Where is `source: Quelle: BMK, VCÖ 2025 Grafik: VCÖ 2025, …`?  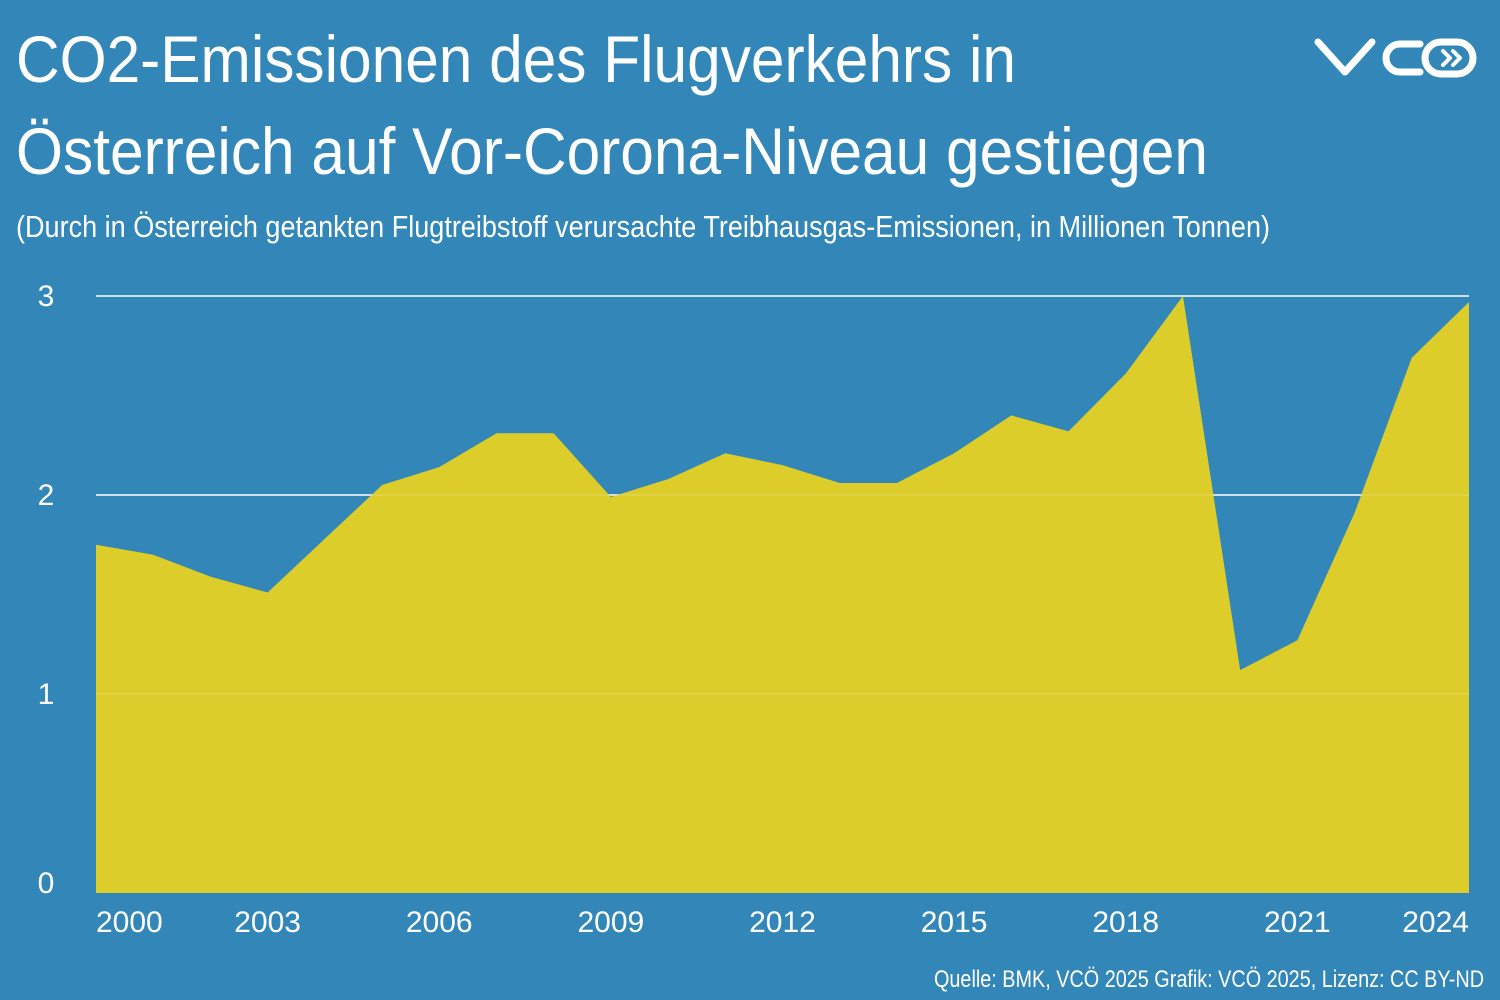 source: Quelle: BMK, VCÖ 2025 Grafik: VCÖ 2025, … is located at coordinates (1209, 979).